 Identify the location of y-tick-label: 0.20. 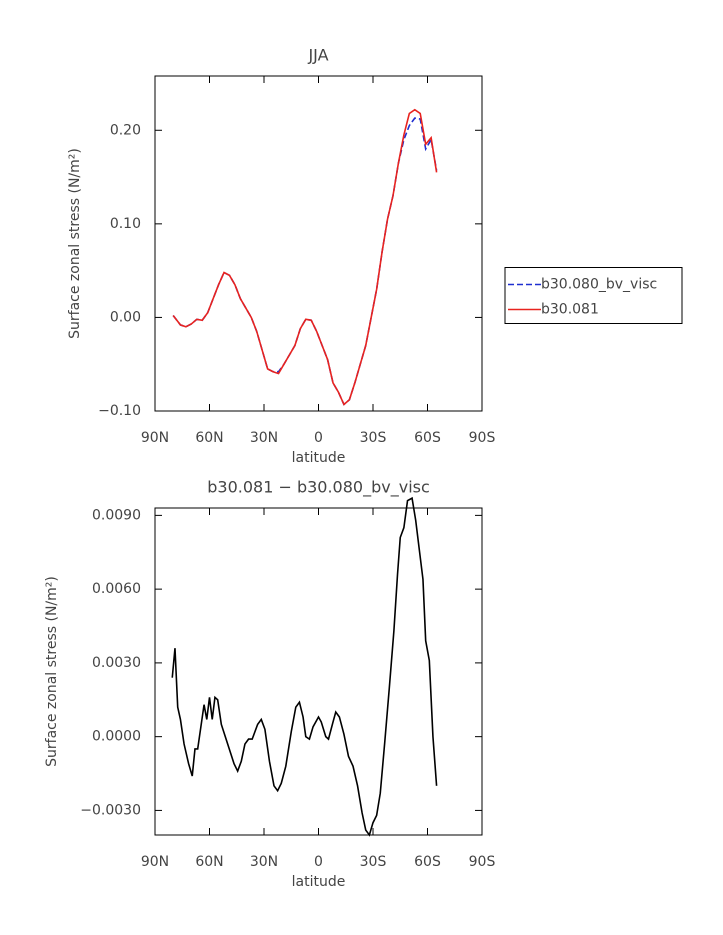
(125, 130).